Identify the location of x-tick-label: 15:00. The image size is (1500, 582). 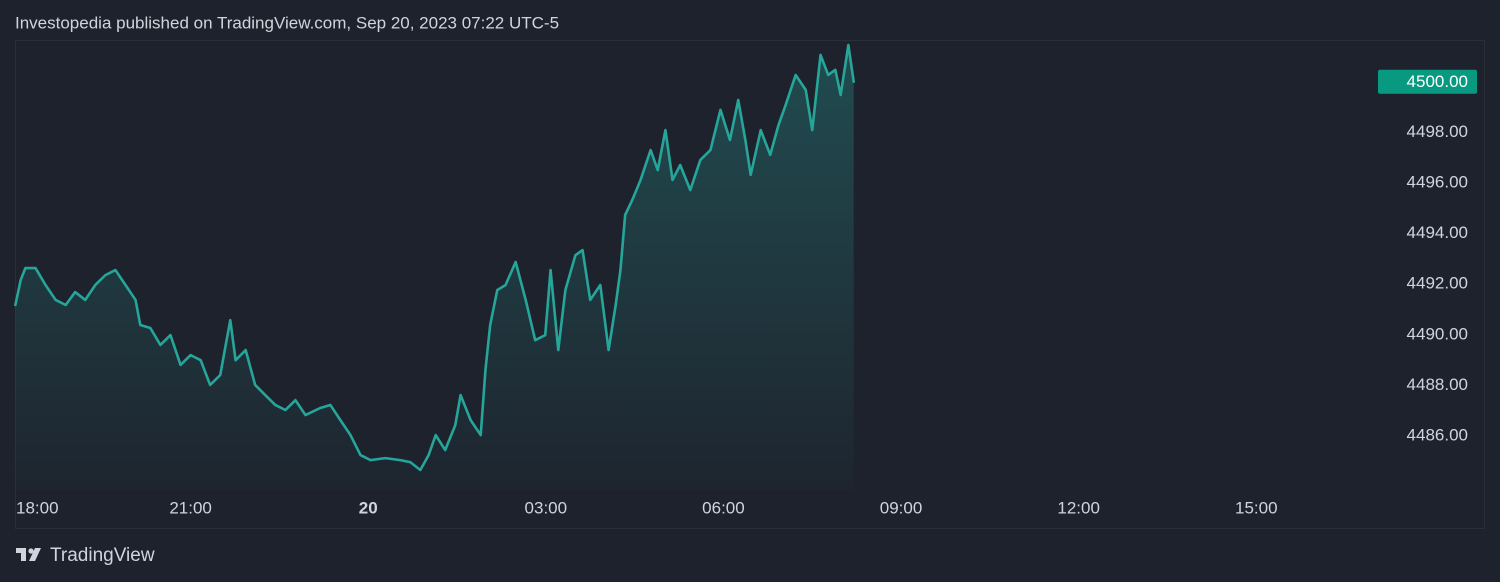
(1256, 507).